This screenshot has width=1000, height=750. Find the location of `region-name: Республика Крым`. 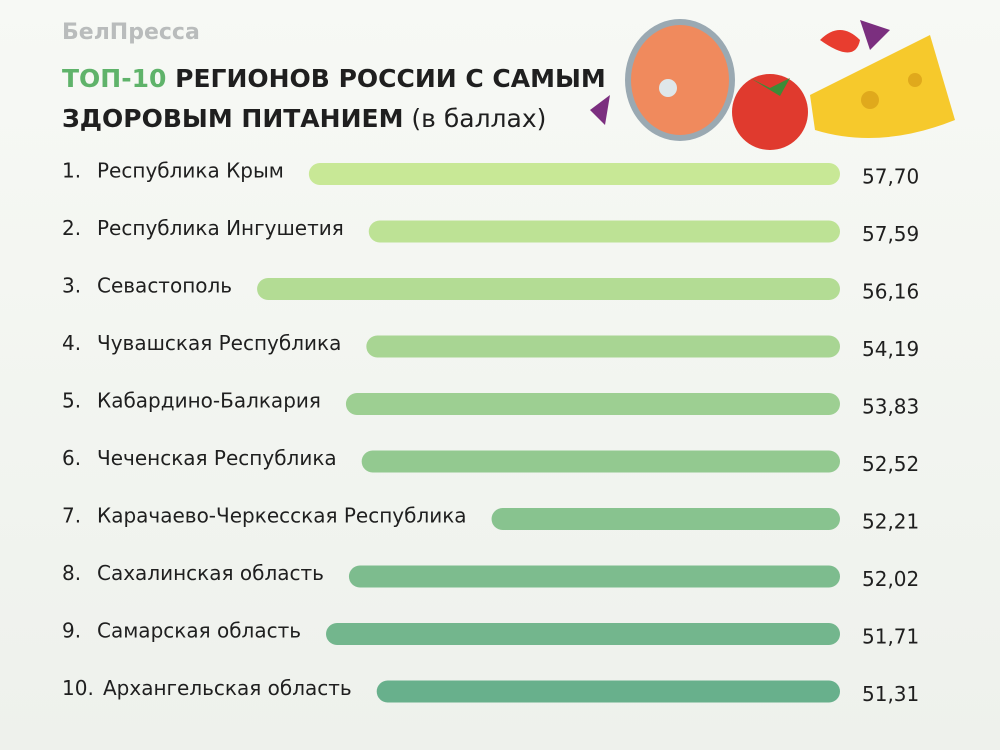

region-name: Республика Крым is located at coordinates (190, 171).